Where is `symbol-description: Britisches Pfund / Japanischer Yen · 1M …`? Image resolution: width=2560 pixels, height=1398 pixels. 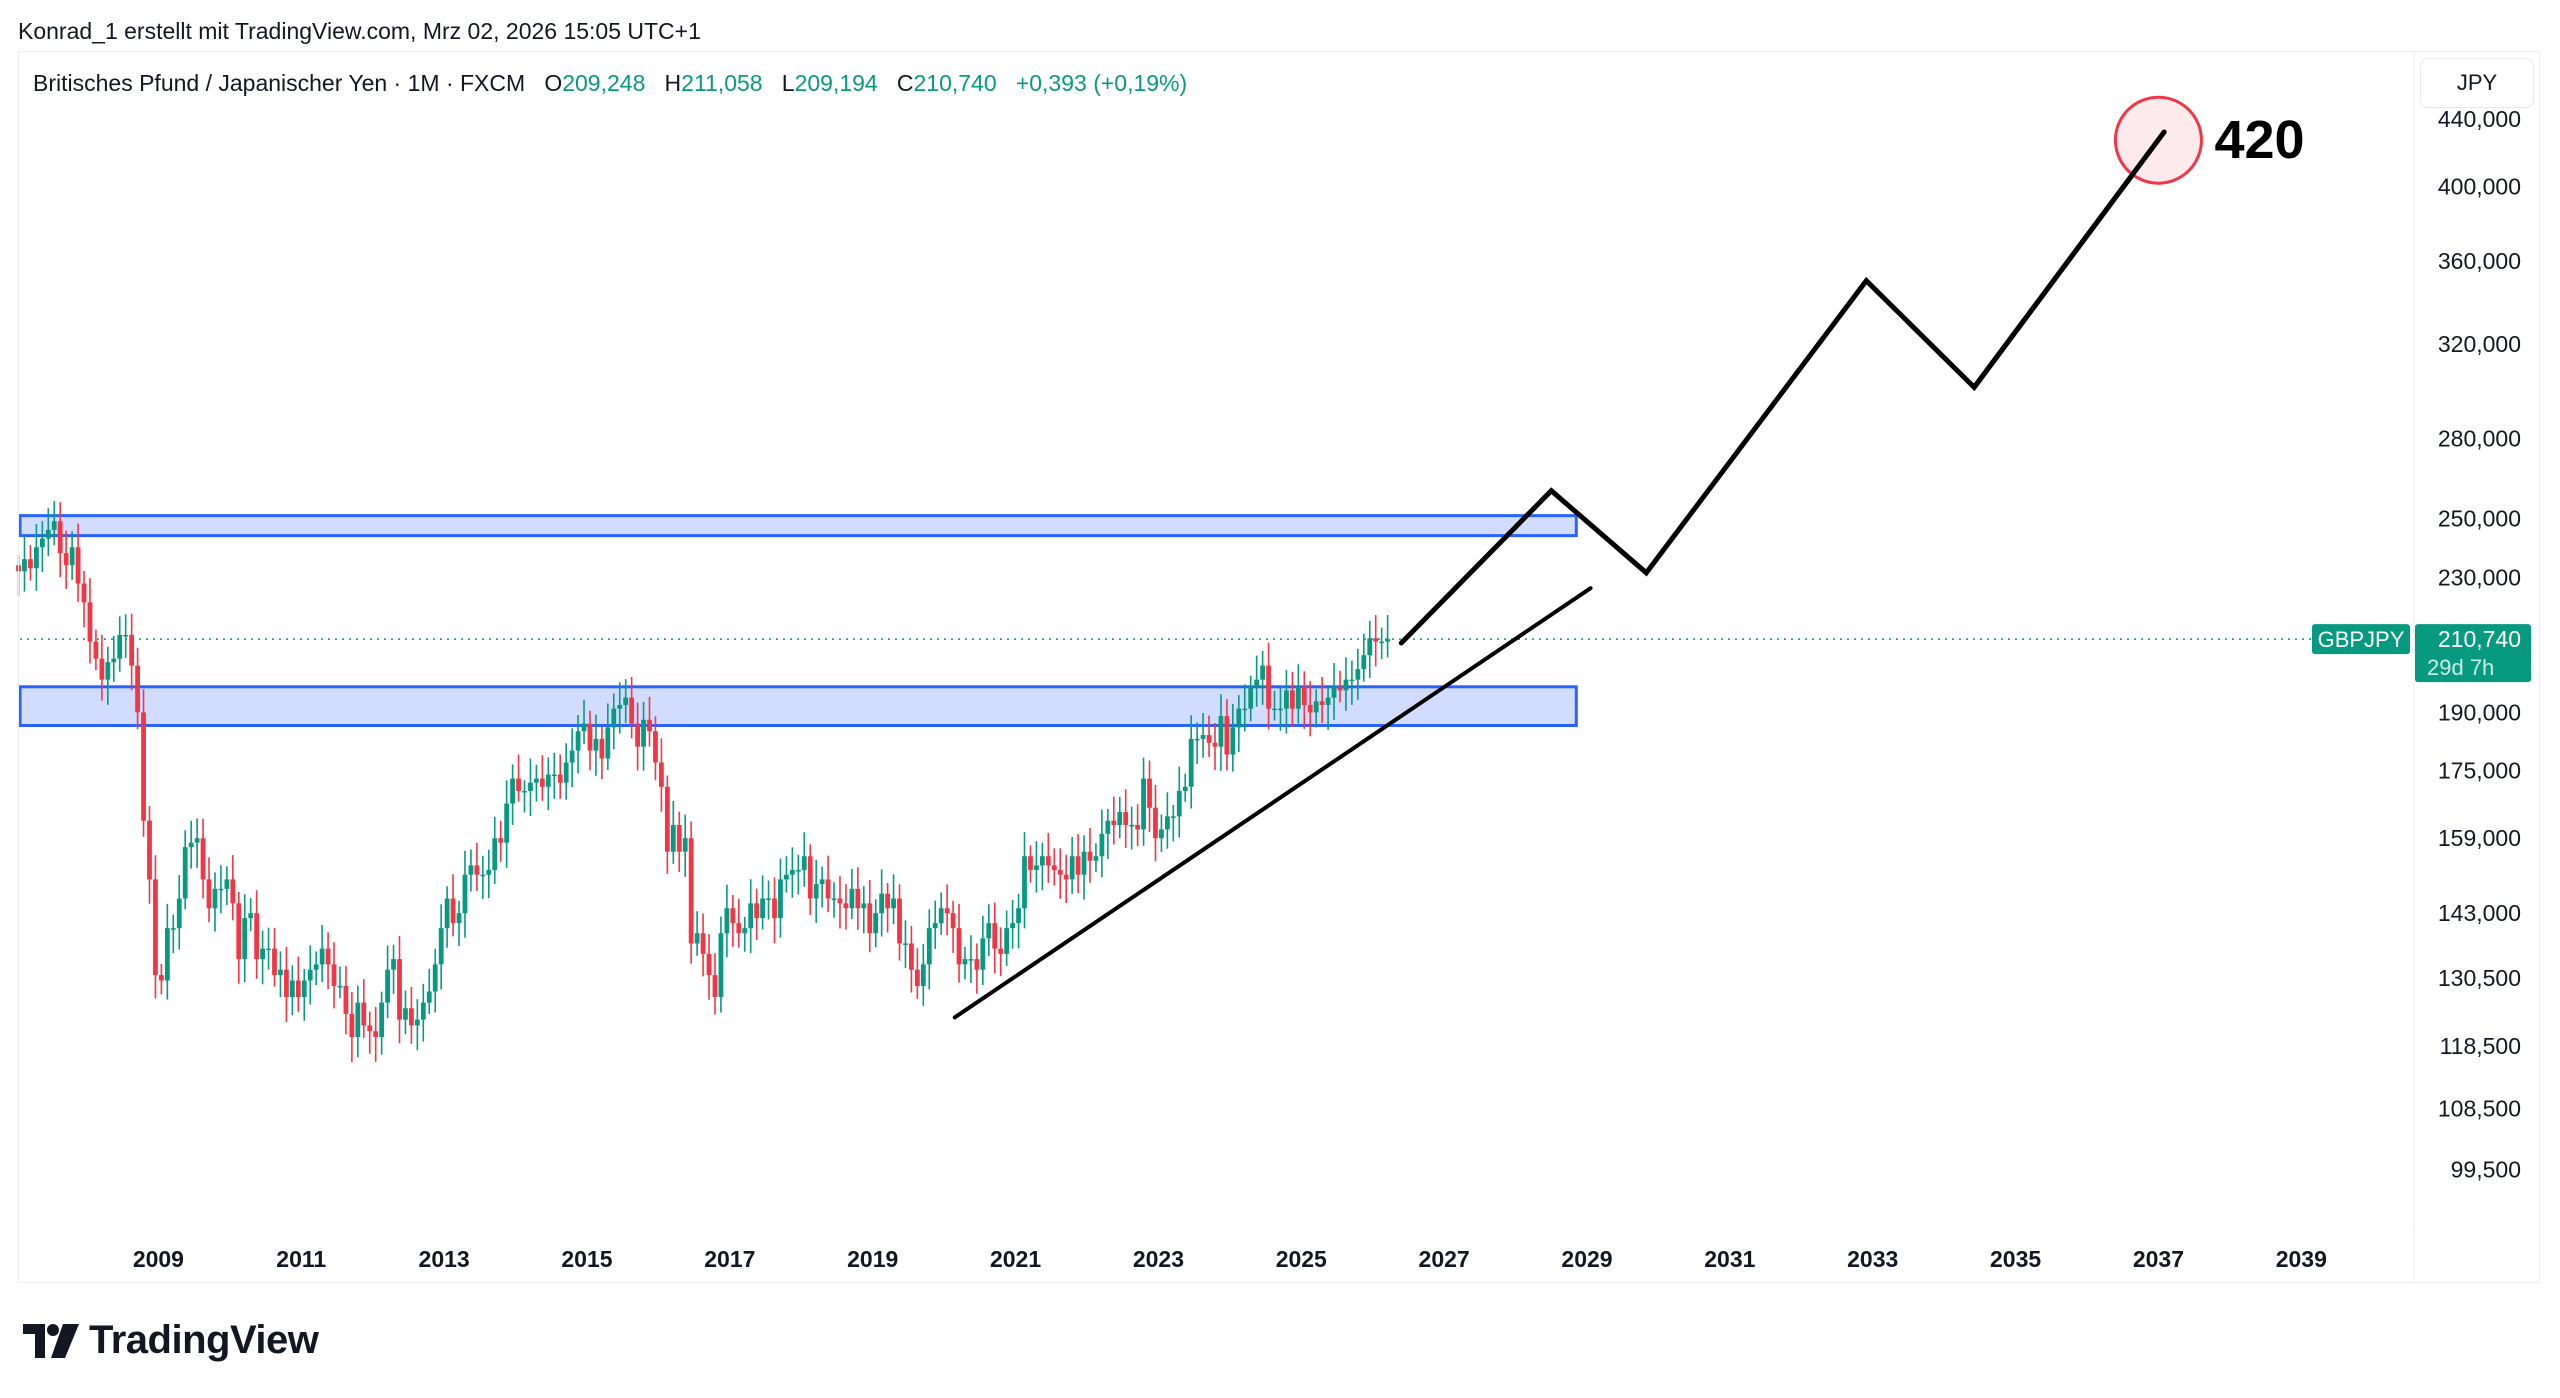 symbol-description: Britisches Pfund / Japanischer Yen · 1M … is located at coordinates (279, 83).